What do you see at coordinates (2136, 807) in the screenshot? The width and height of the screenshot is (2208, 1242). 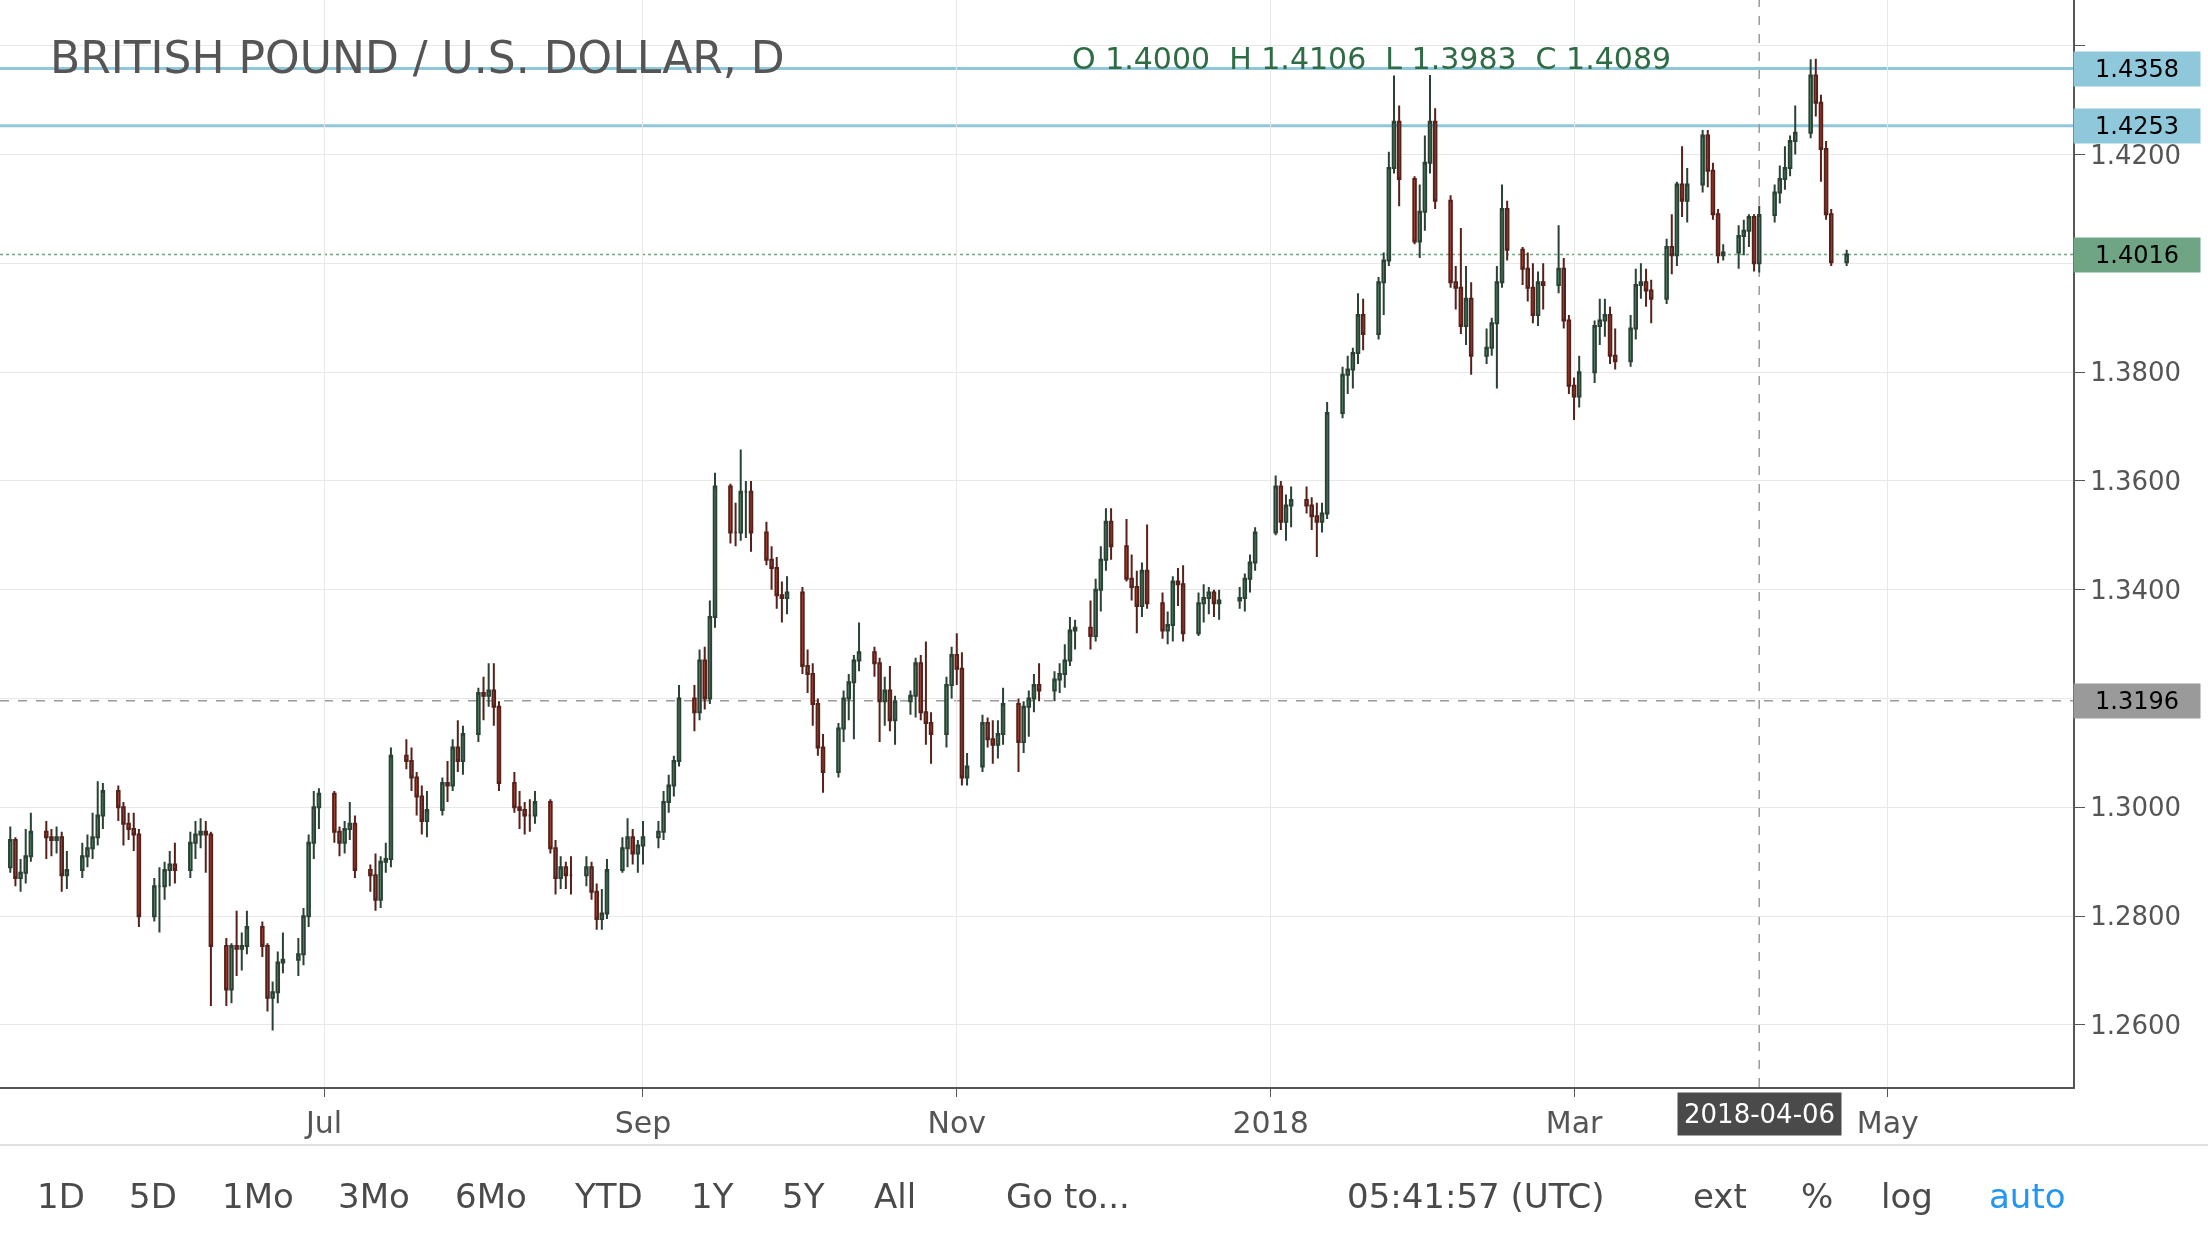 I see `y-tick-label: 1.3000` at bounding box center [2136, 807].